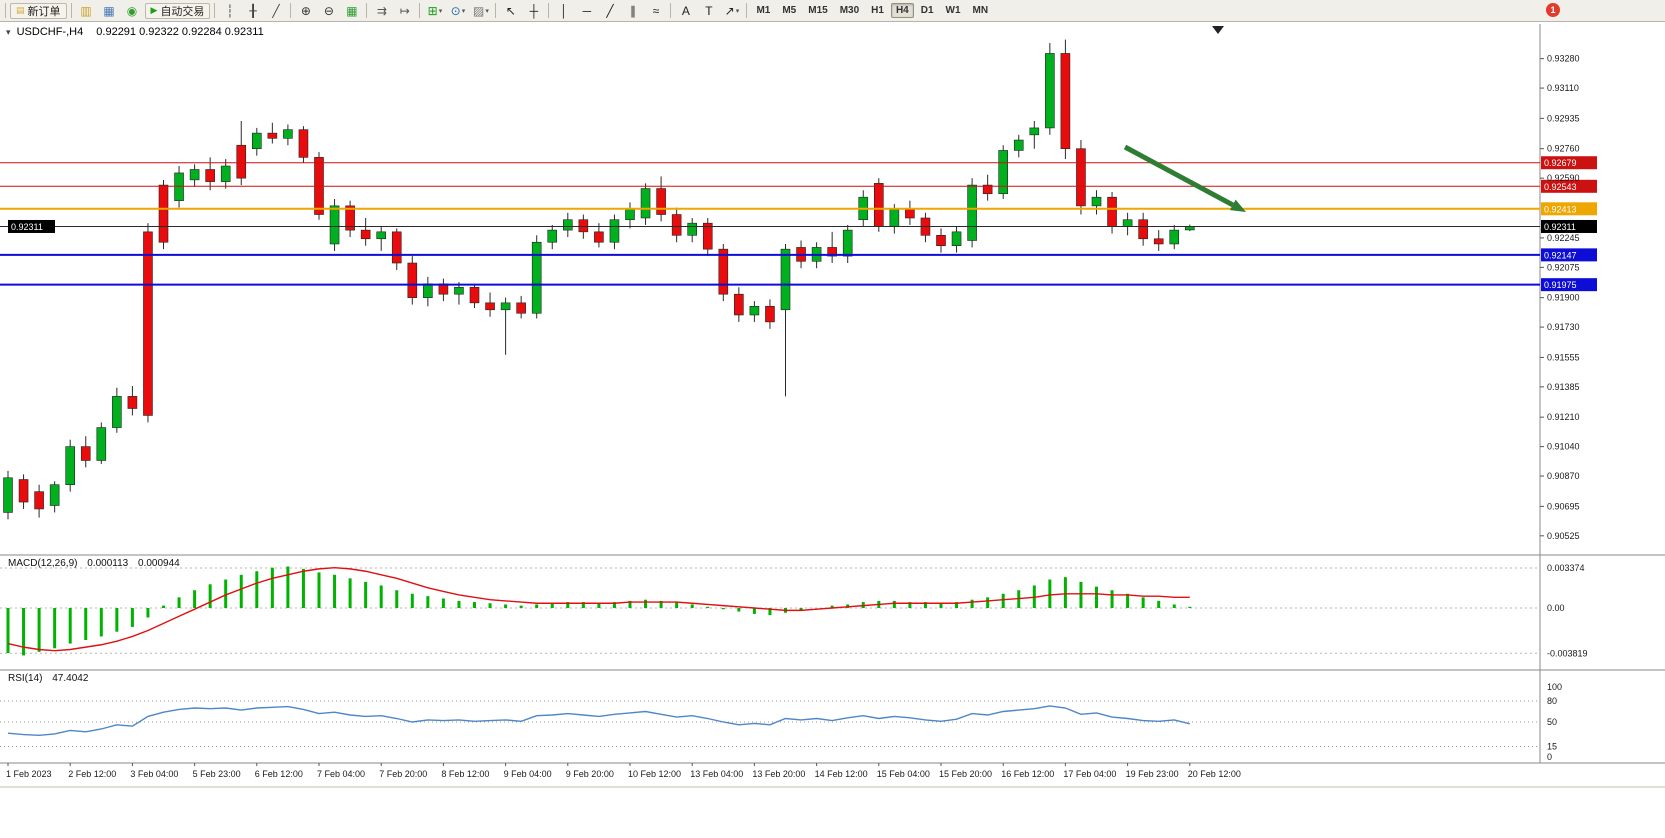 Image resolution: width=1665 pixels, height=838 pixels. I want to click on bar-chart-icon: ┆, so click(229, 10).